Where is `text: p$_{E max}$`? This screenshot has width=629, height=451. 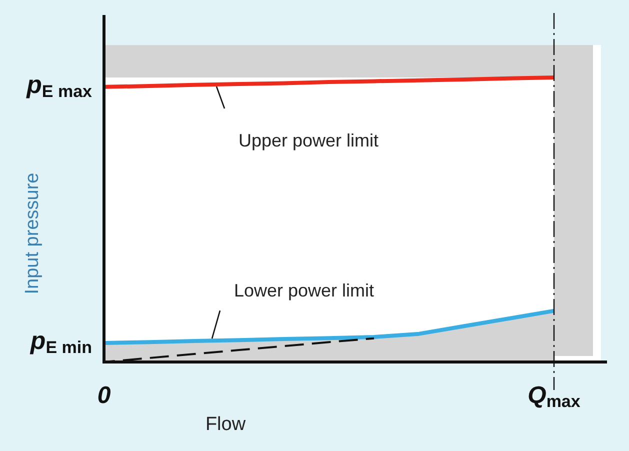
text: p$_{E max}$ is located at coordinates (59, 86).